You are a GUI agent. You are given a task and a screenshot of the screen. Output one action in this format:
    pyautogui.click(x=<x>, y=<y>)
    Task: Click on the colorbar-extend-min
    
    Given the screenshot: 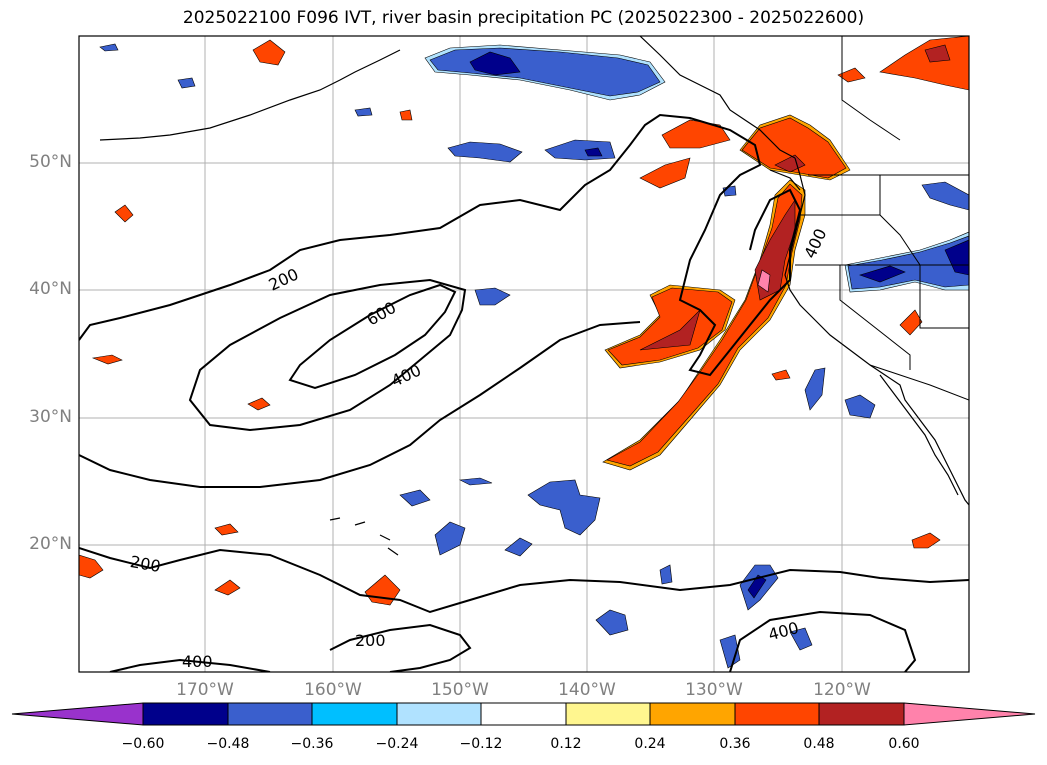 What is the action you would take?
    pyautogui.click(x=77, y=714)
    